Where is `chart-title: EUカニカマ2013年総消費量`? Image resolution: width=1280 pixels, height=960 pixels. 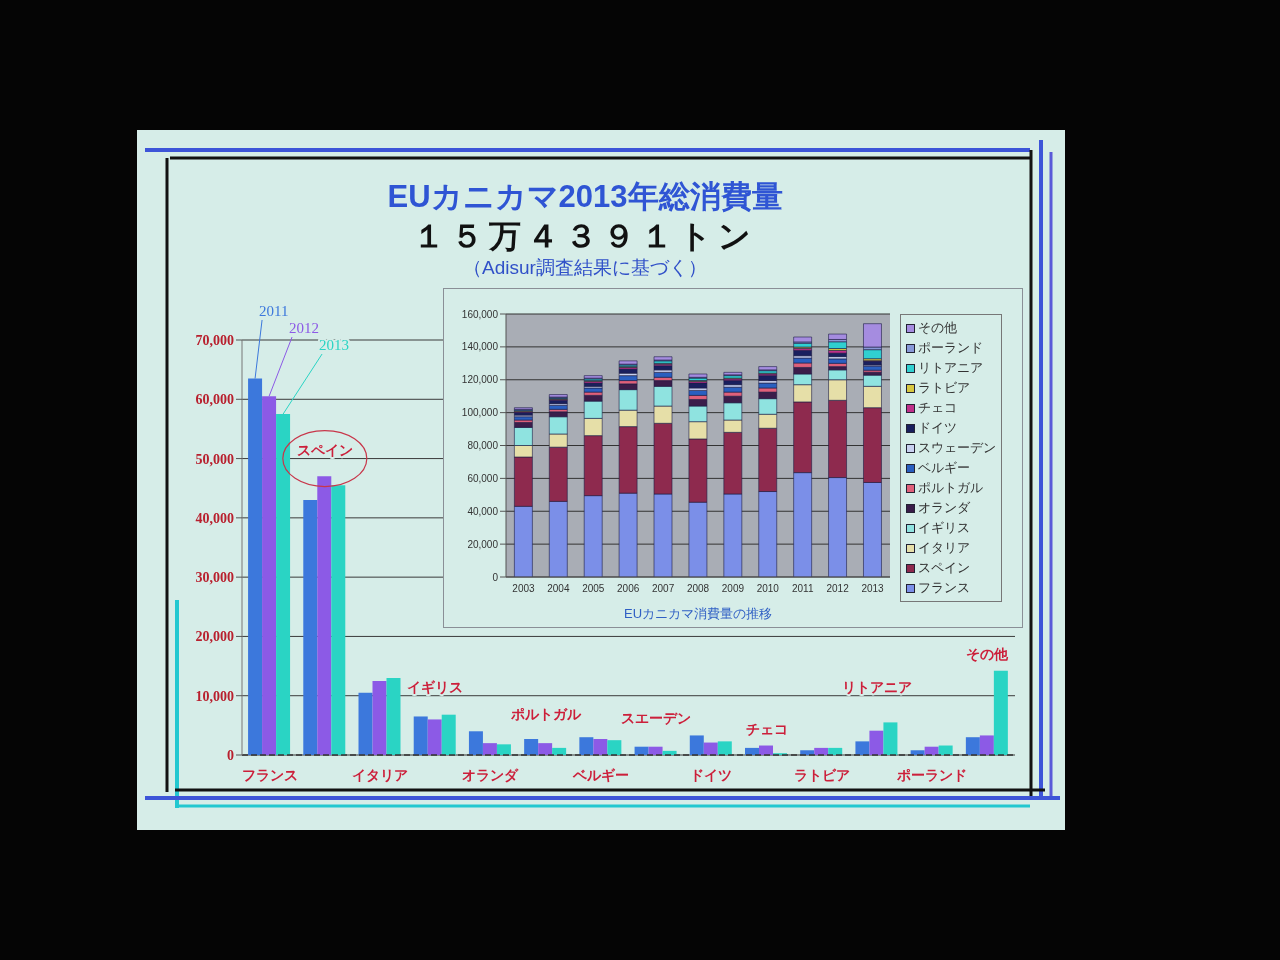 chart-title: EUカニカマ2013年総消費量 is located at coordinates (585, 197).